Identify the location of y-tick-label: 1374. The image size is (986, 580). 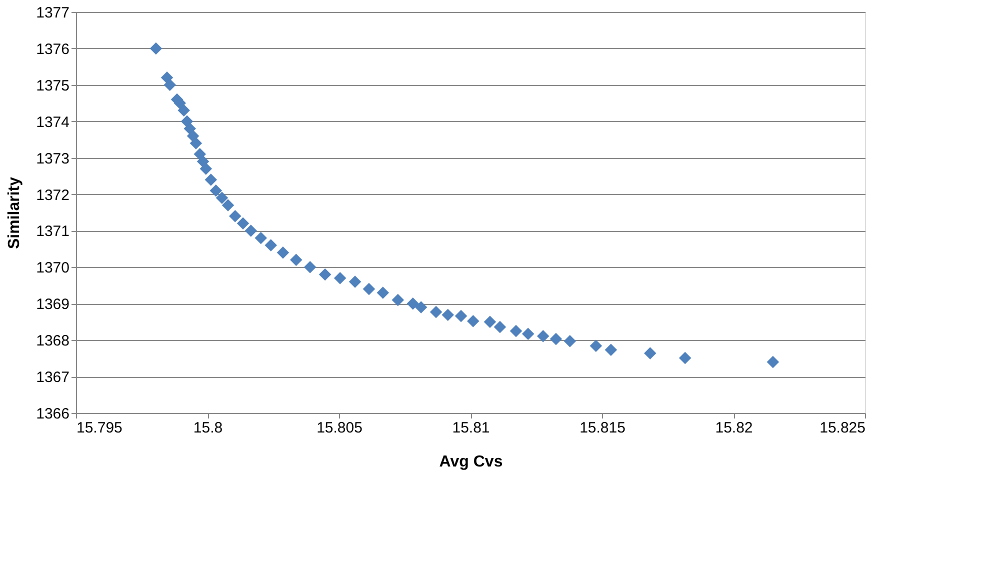
(53, 122).